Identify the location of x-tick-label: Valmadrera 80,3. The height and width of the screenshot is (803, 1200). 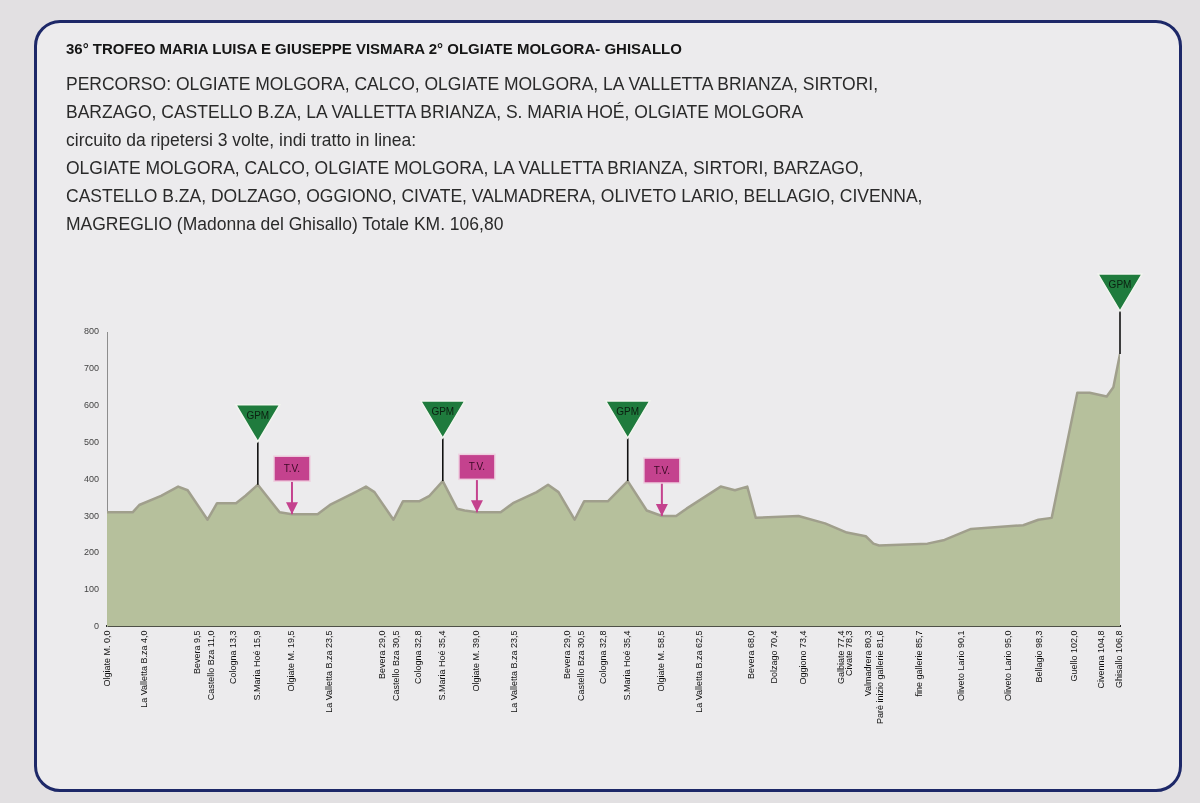
(868, 663).